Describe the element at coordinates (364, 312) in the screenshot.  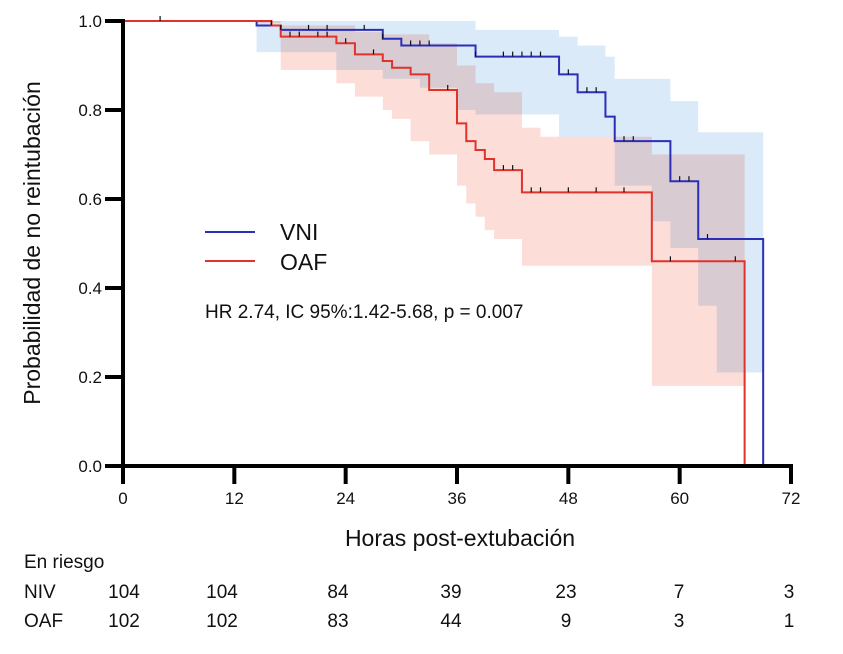
I see `hazard-ratio-annotation: HR 2.74, IC 95%:1.42-5.68, p = 0.007` at that location.